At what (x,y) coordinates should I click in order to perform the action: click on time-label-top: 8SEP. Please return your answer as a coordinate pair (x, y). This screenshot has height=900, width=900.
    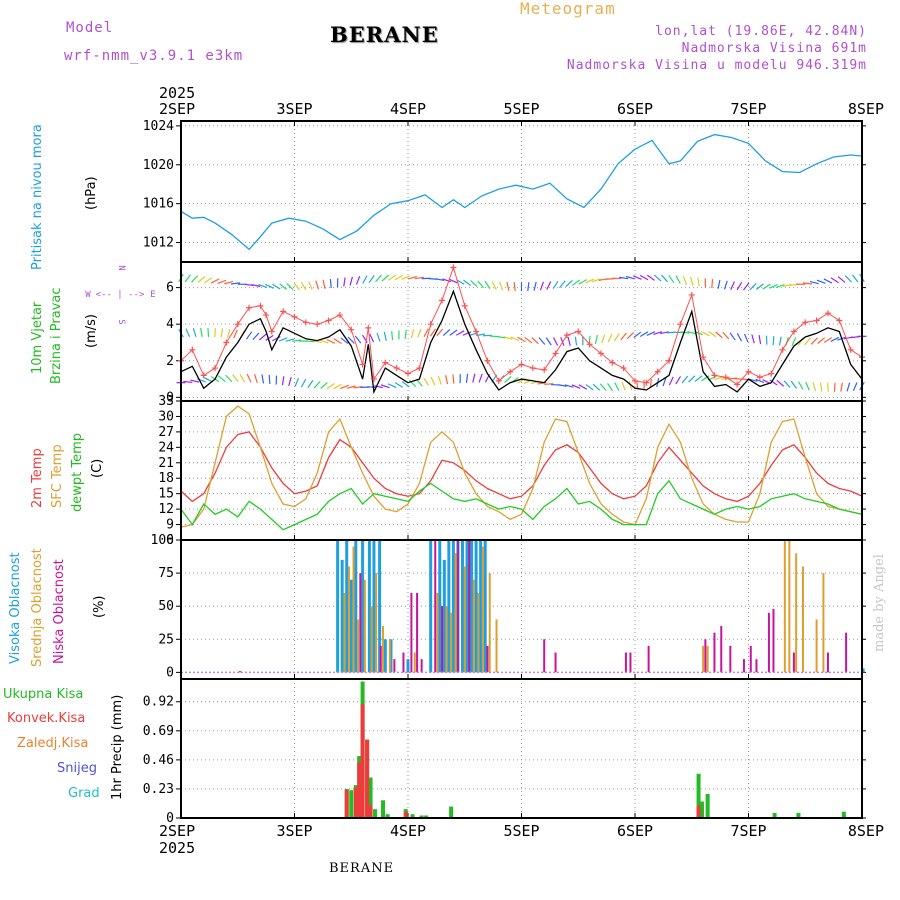
    Looking at the image, I should click on (866, 109).